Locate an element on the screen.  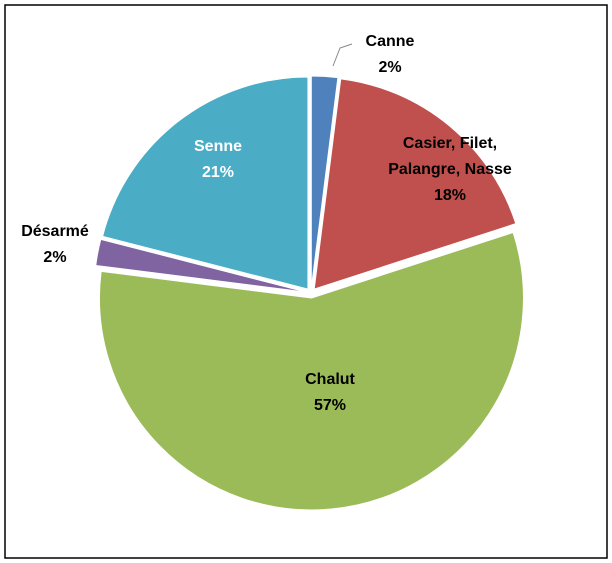
category-label: Désarmé is located at coordinates (55, 231).